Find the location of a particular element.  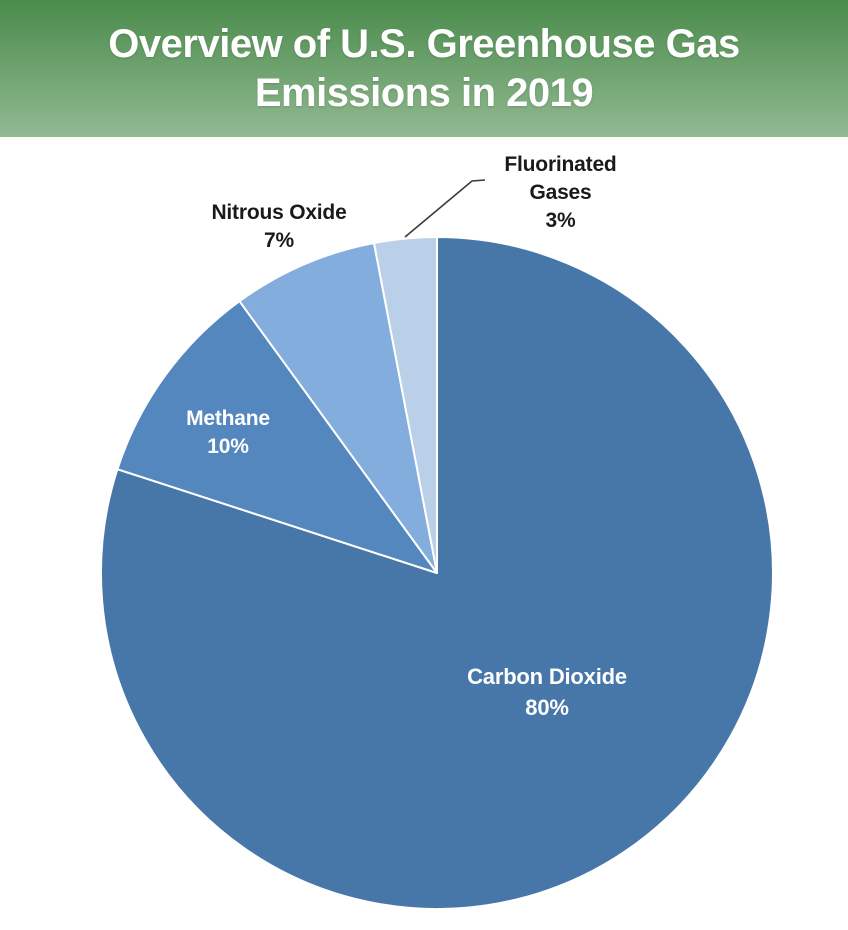

leader-line-fluorinated-gases is located at coordinates (445, 208).